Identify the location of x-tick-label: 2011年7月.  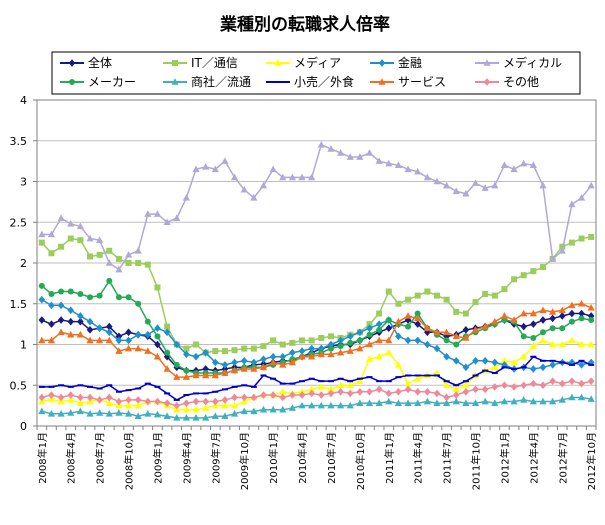
(447, 458).